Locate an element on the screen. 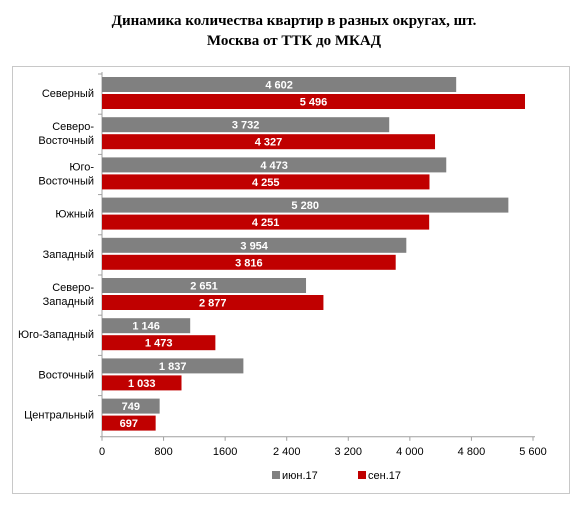 This screenshot has height=508, width=588. category-label: Южный is located at coordinates (74, 215).